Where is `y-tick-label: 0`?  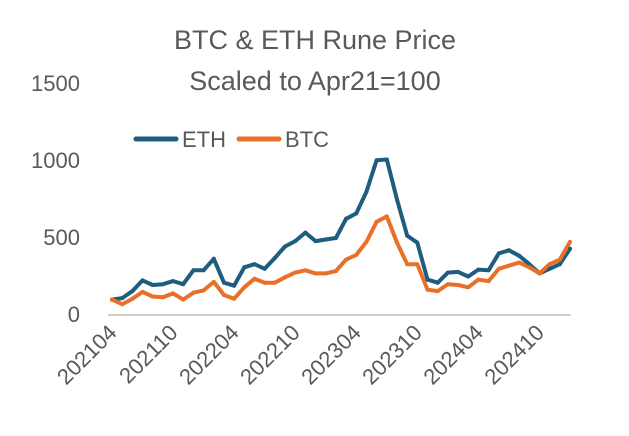 y-tick-label: 0 is located at coordinates (74, 314).